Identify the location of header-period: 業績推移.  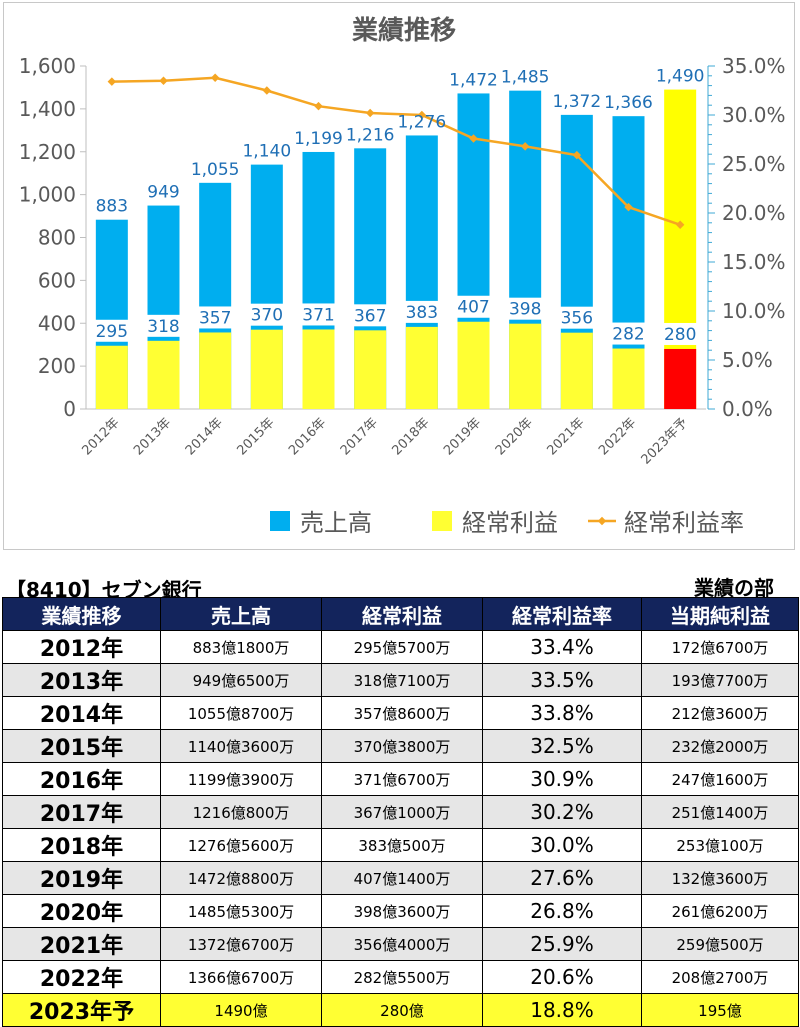
(81, 614).